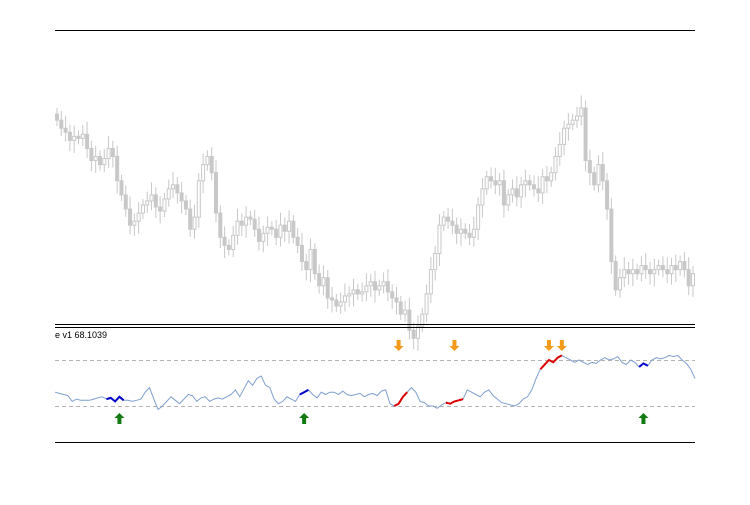  I want to click on indicator-label: e v1 68.1039, so click(81, 335).